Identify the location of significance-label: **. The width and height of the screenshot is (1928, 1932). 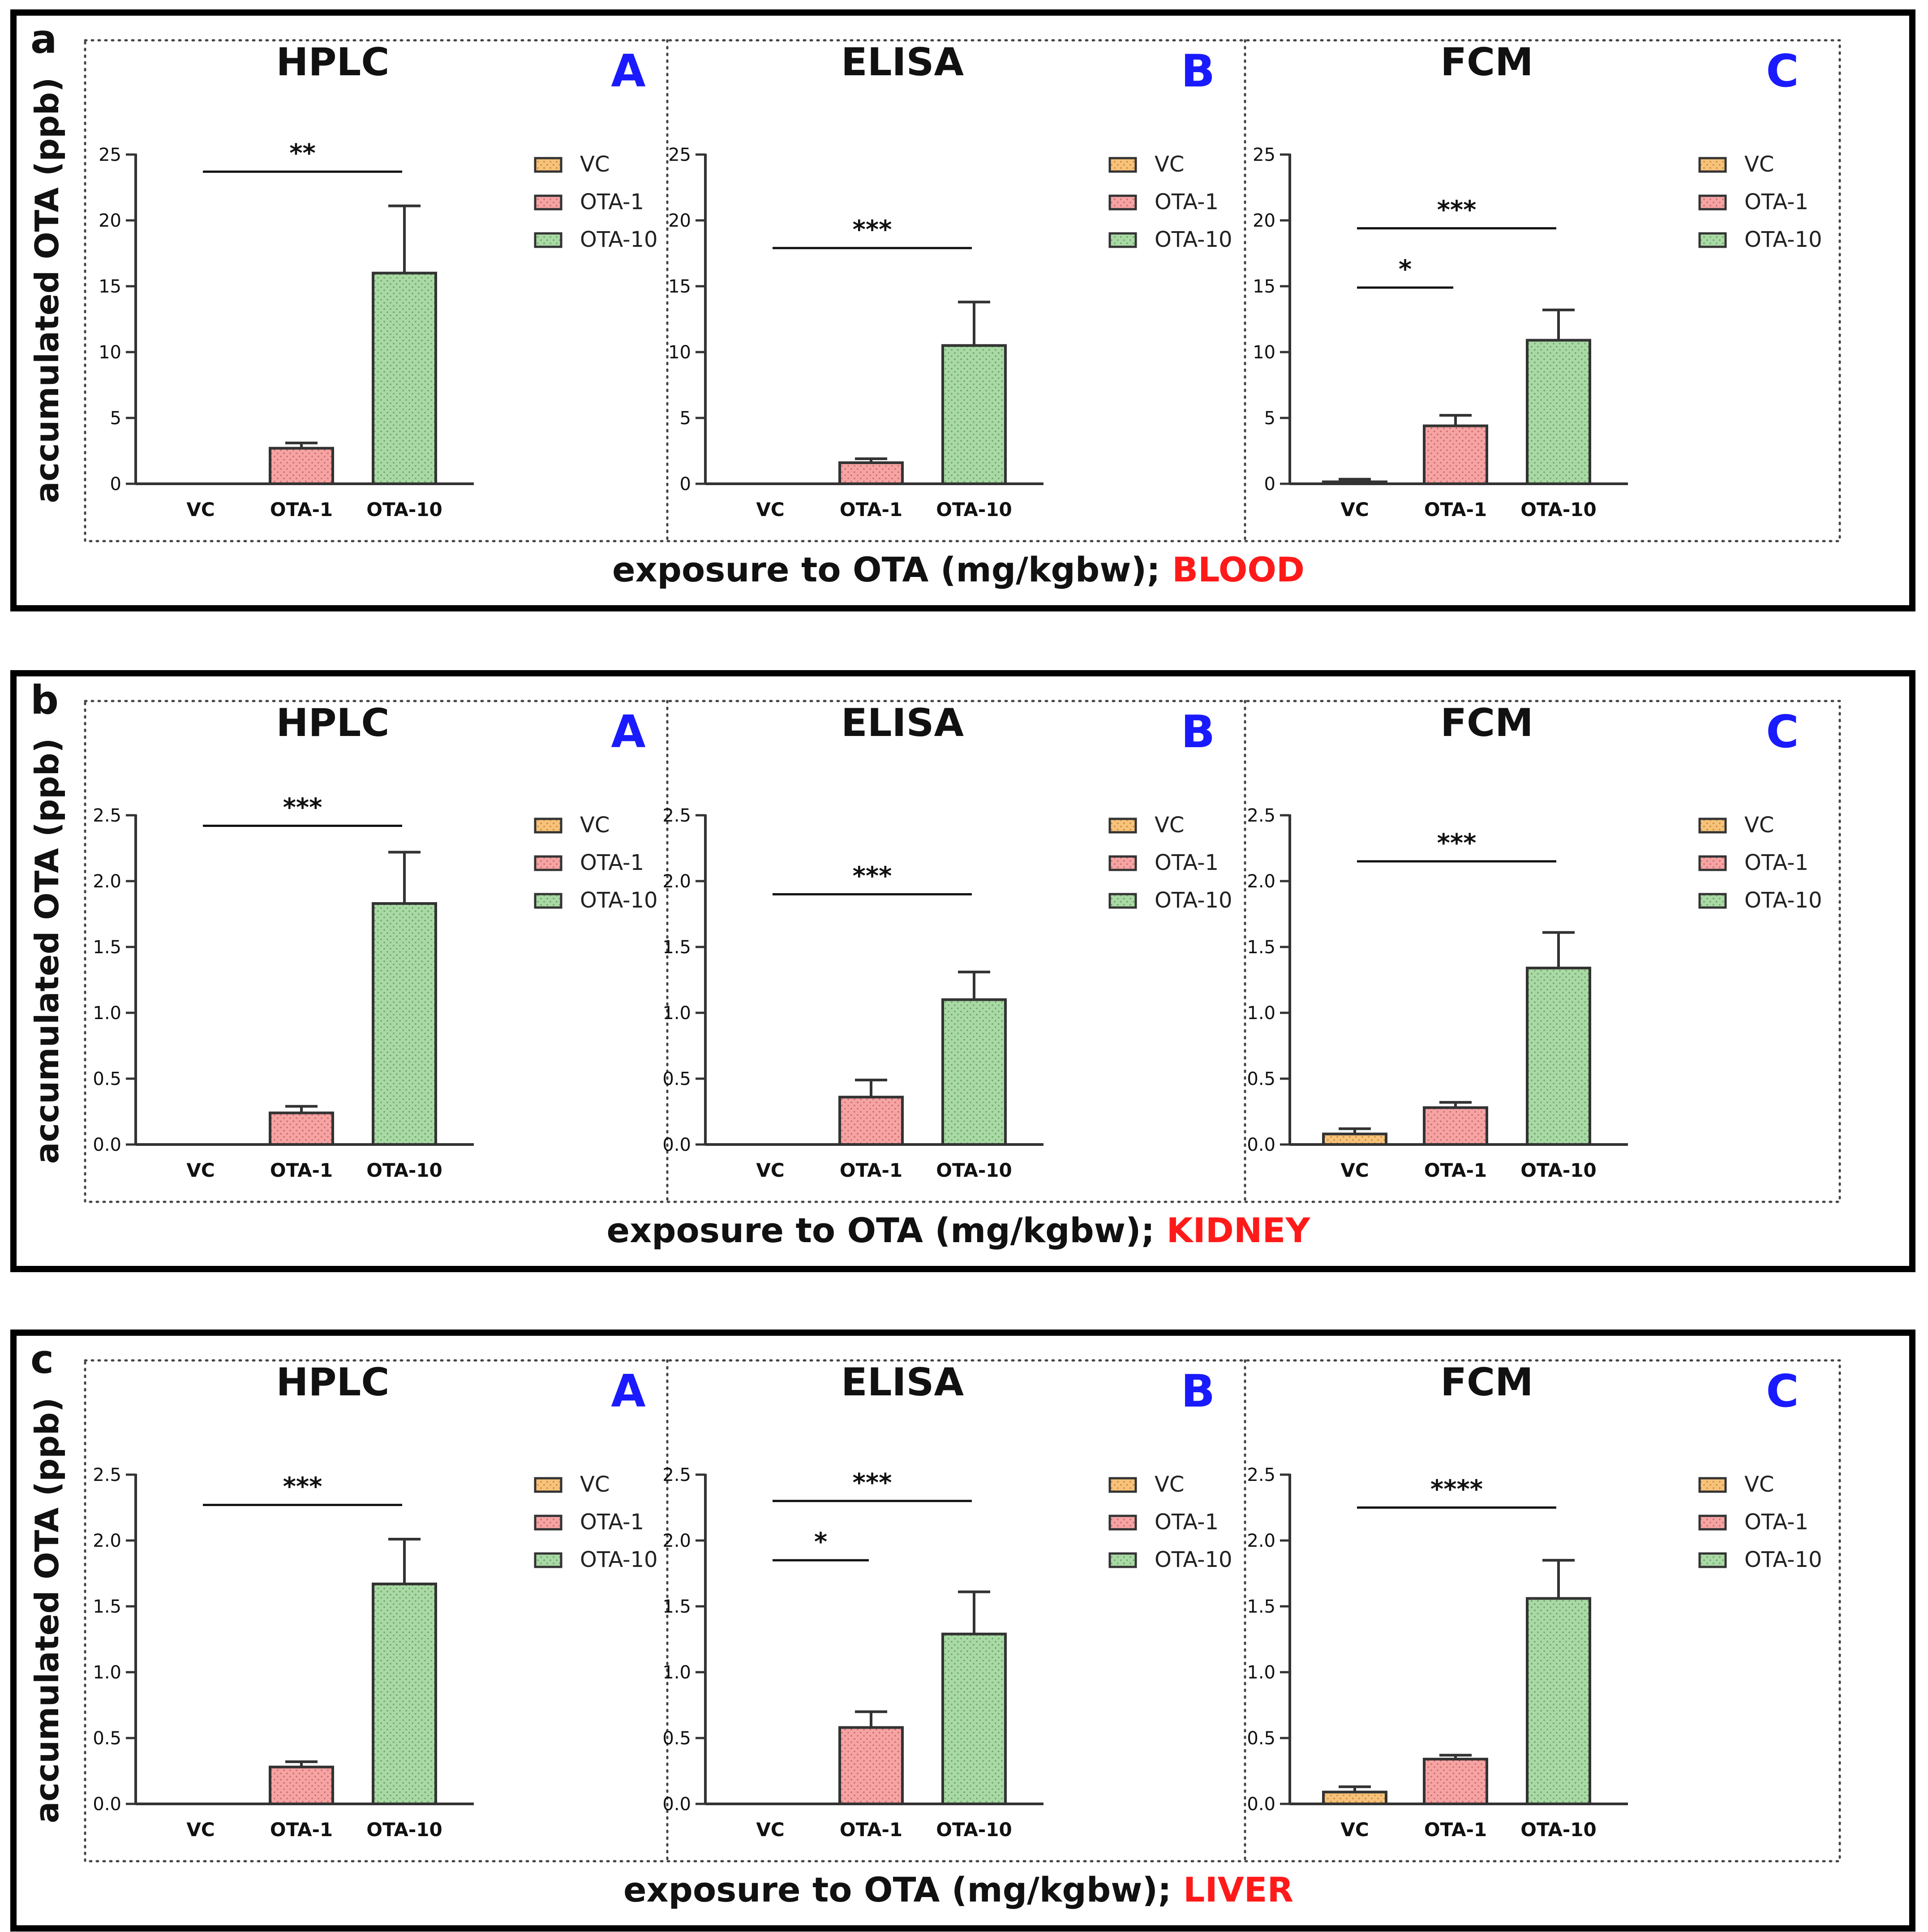
(302, 153).